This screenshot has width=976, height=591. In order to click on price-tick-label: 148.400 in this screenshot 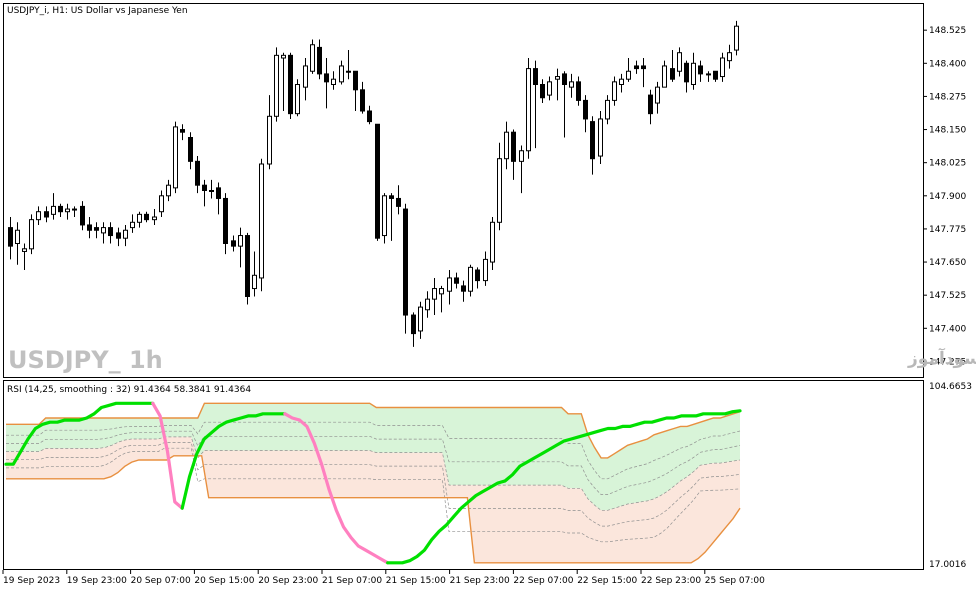, I will do `click(947, 64)`.